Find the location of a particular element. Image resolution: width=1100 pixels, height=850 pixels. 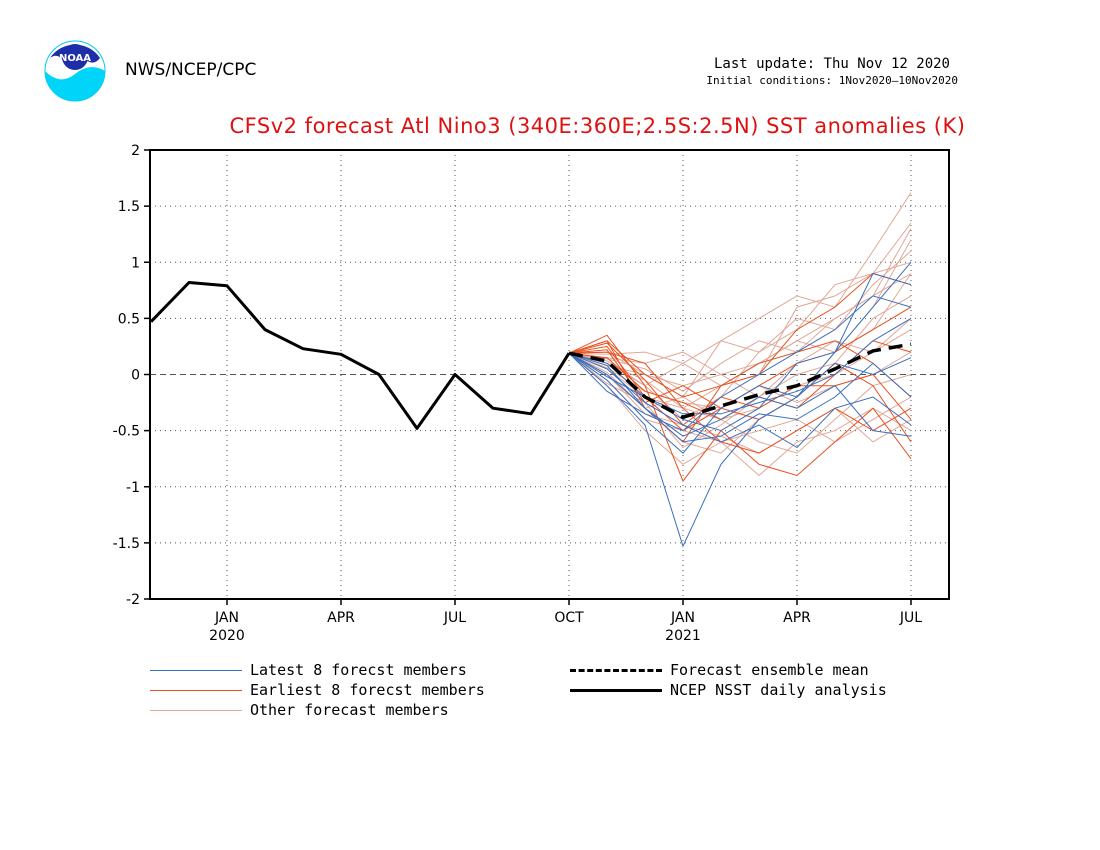

legend-item-earliest: Earliest 8 forecst members is located at coordinates (317, 690).